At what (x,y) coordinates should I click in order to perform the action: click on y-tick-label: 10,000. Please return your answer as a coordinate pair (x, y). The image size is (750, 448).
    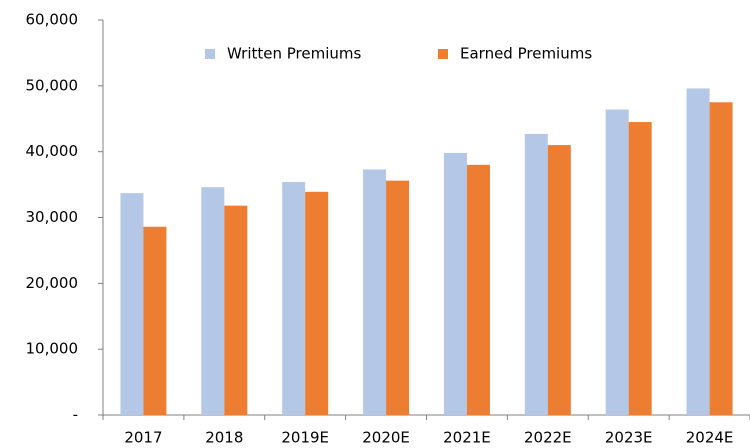
    Looking at the image, I should click on (52, 349).